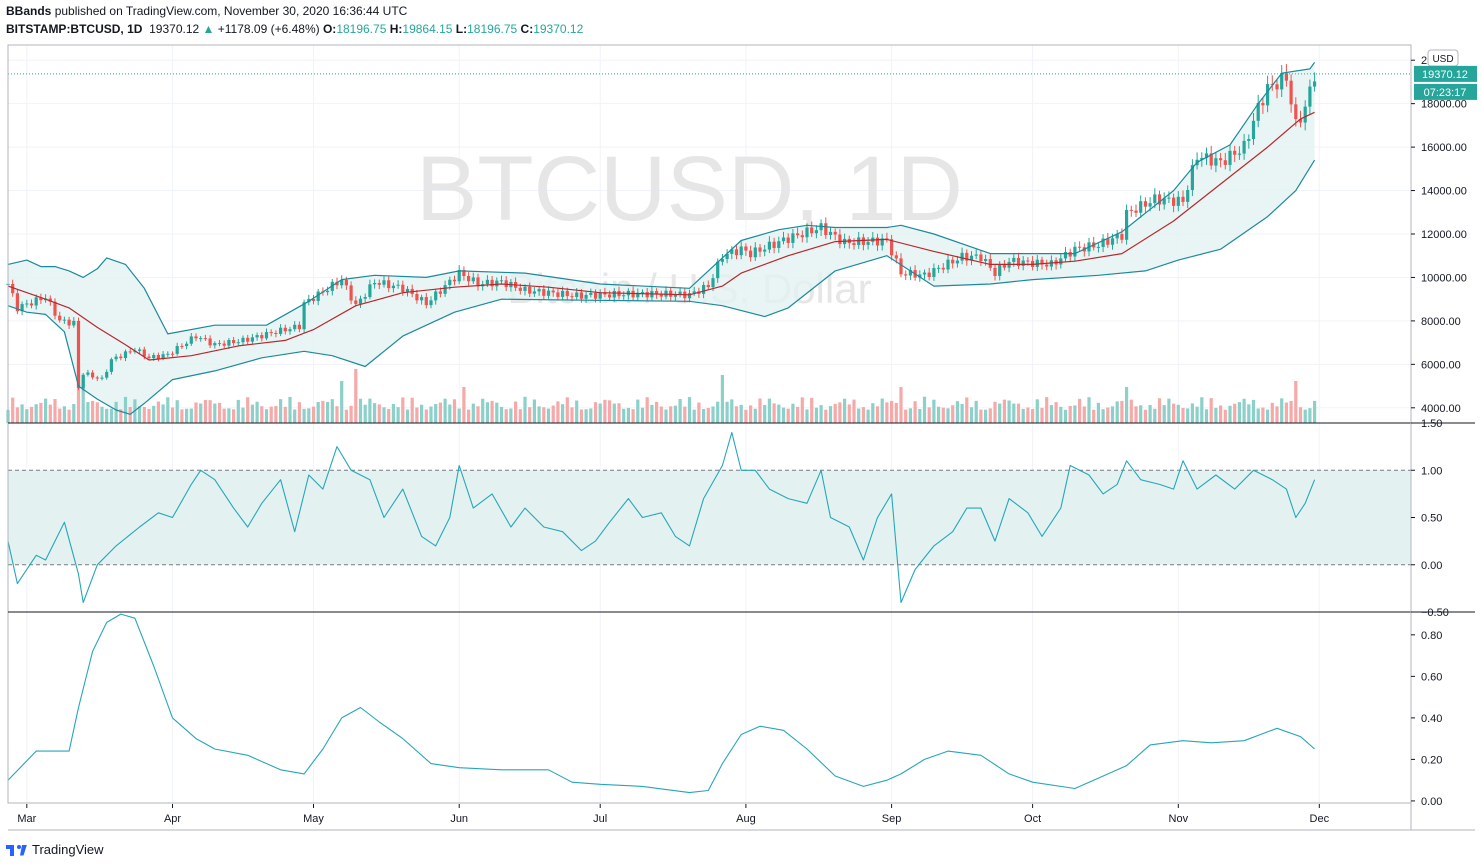 The height and width of the screenshot is (868, 1481). What do you see at coordinates (1444, 192) in the screenshot?
I see `price-axis-label: 14000.00` at bounding box center [1444, 192].